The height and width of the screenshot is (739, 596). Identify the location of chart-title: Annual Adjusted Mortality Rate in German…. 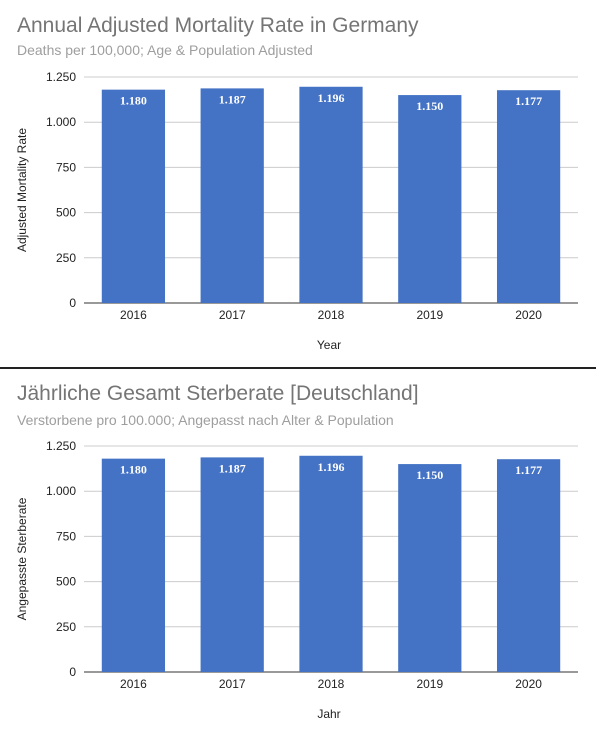
(218, 25).